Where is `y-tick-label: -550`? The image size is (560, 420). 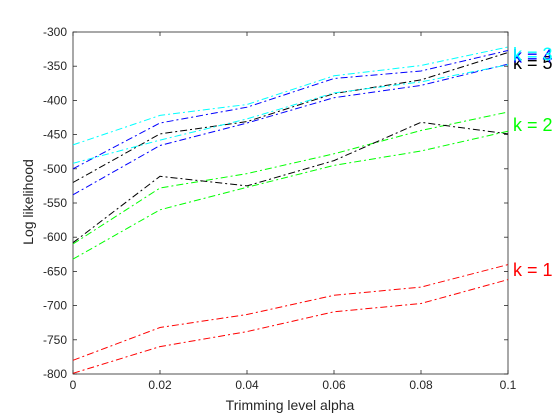
y-tick-label: -550 is located at coordinates (55, 203).